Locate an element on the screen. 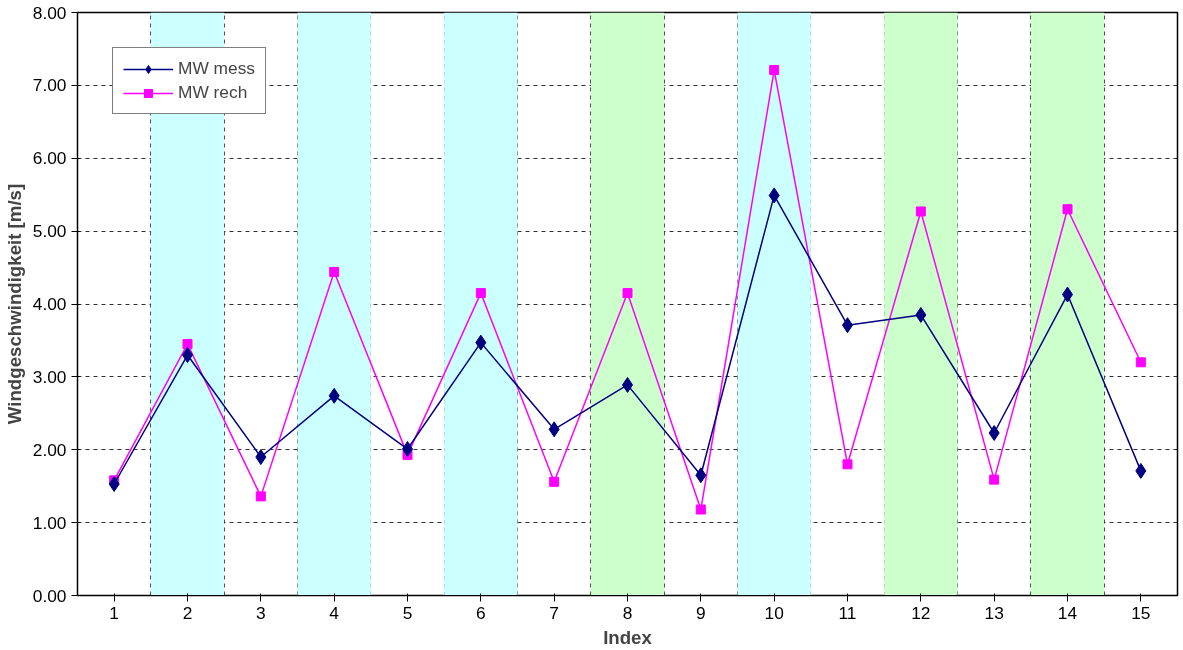  x-tick-label: 7 is located at coordinates (554, 612).